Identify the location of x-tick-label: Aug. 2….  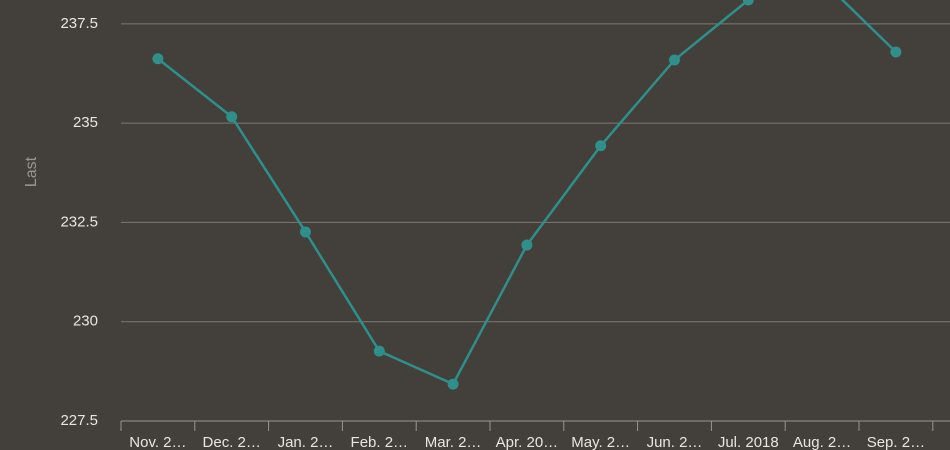
(822, 442).